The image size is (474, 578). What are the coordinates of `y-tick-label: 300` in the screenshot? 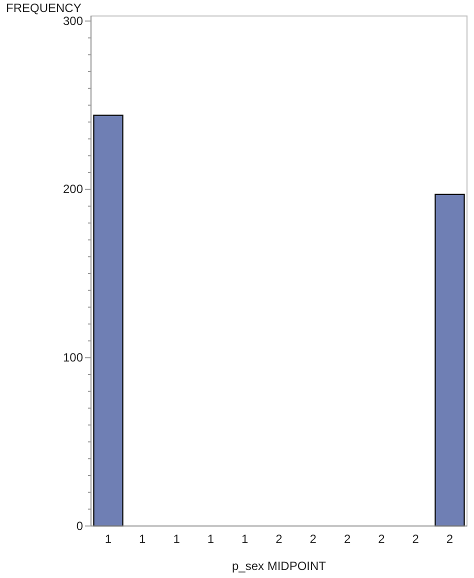 It's located at (73, 21).